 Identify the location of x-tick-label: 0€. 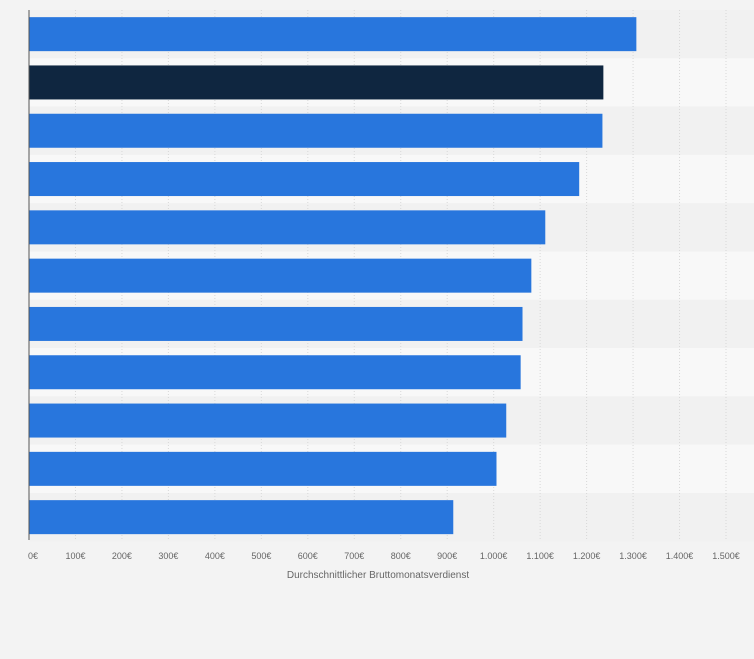
(33, 556).